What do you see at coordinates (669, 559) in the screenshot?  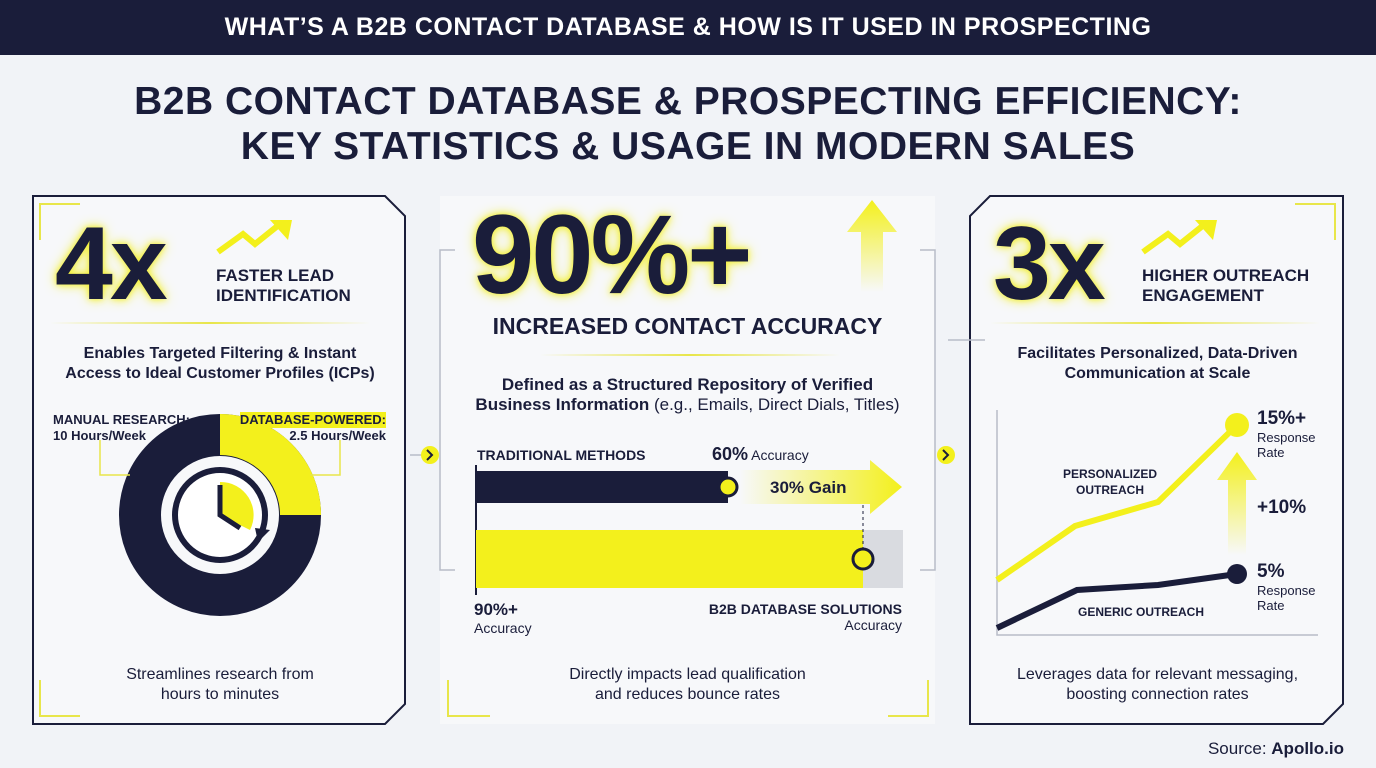 I see `bar-database` at bounding box center [669, 559].